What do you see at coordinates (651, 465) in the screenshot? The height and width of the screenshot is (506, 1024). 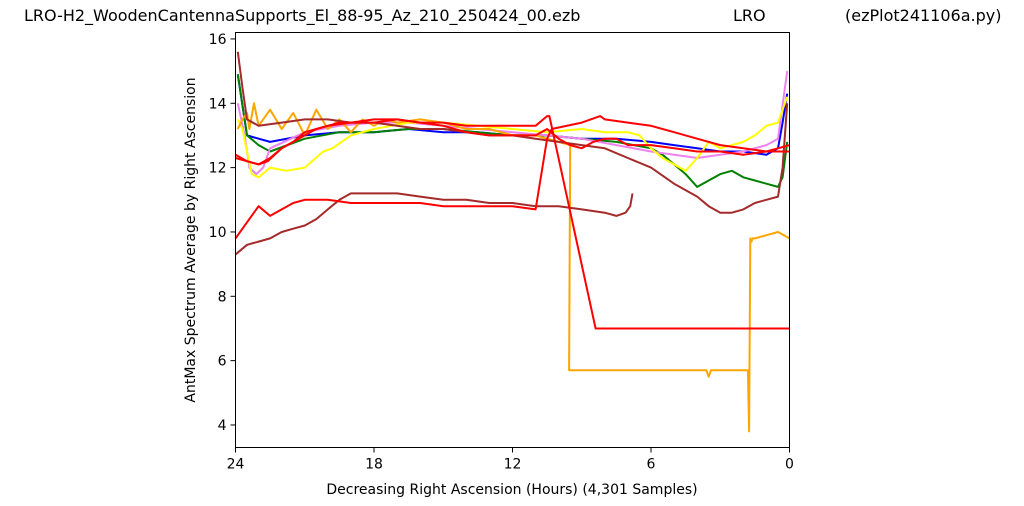 I see `x-tick-label: 6` at bounding box center [651, 465].